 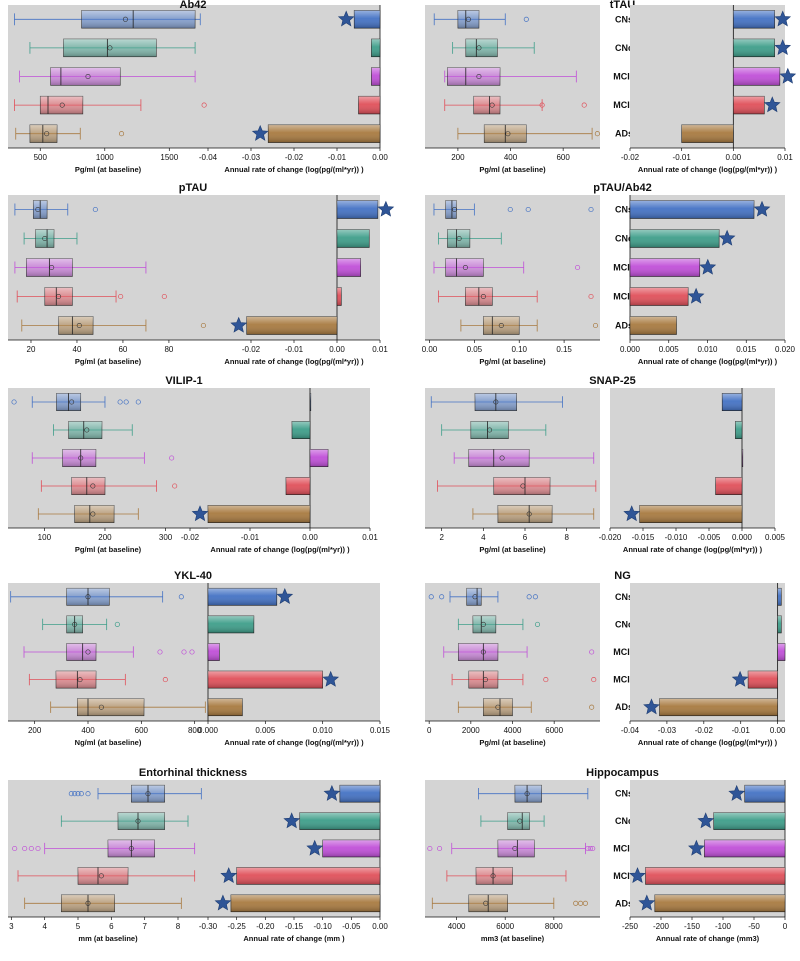 What do you see at coordinates (208, 926) in the screenshot?
I see `x-tick-label: -0.30` at bounding box center [208, 926].